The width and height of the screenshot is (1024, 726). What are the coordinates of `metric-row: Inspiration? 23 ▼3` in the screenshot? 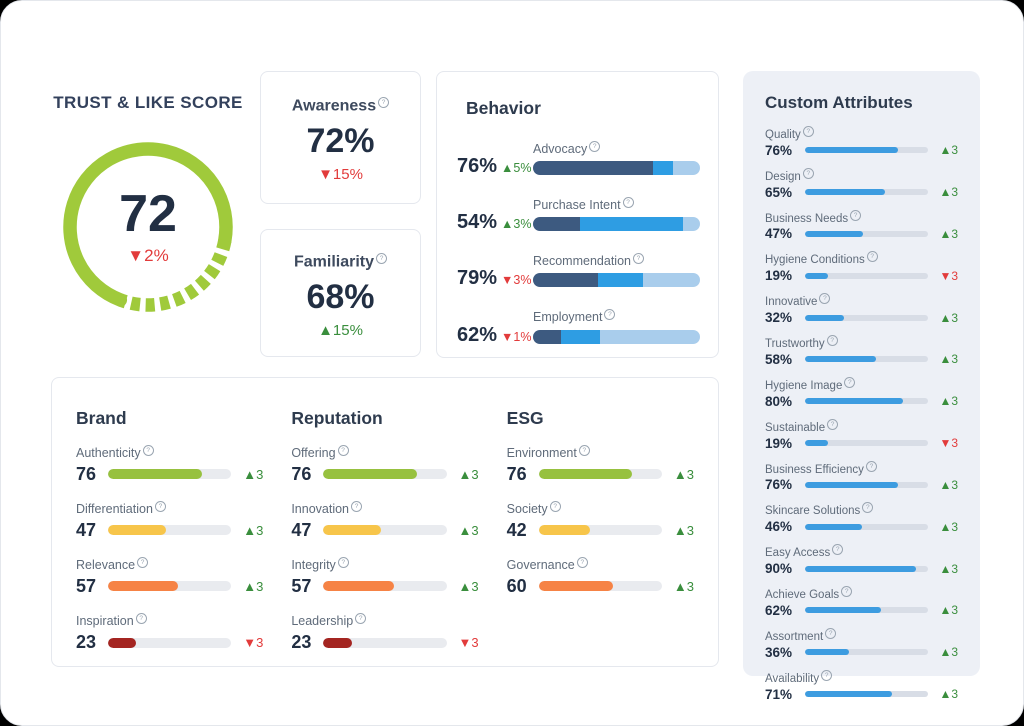 It's located at (169, 633).